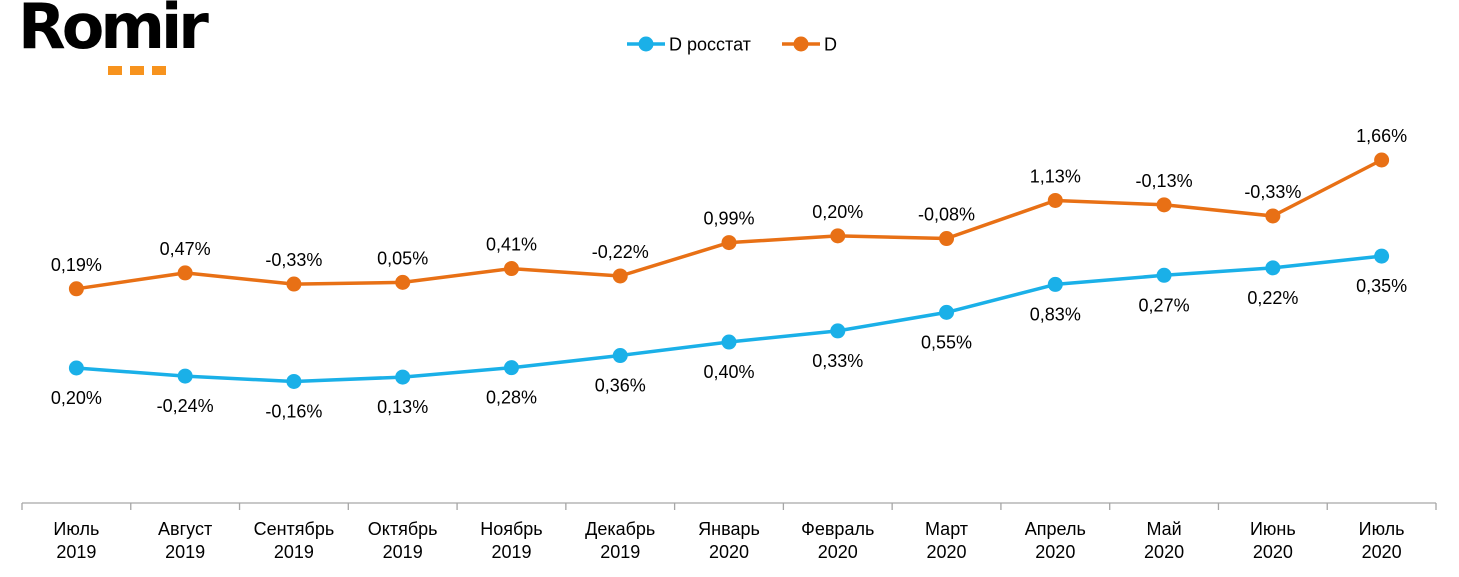 This screenshot has width=1459, height=577. Describe the element at coordinates (1273, 540) in the screenshot. I see `x-tick-label: Июнь 2020` at that location.